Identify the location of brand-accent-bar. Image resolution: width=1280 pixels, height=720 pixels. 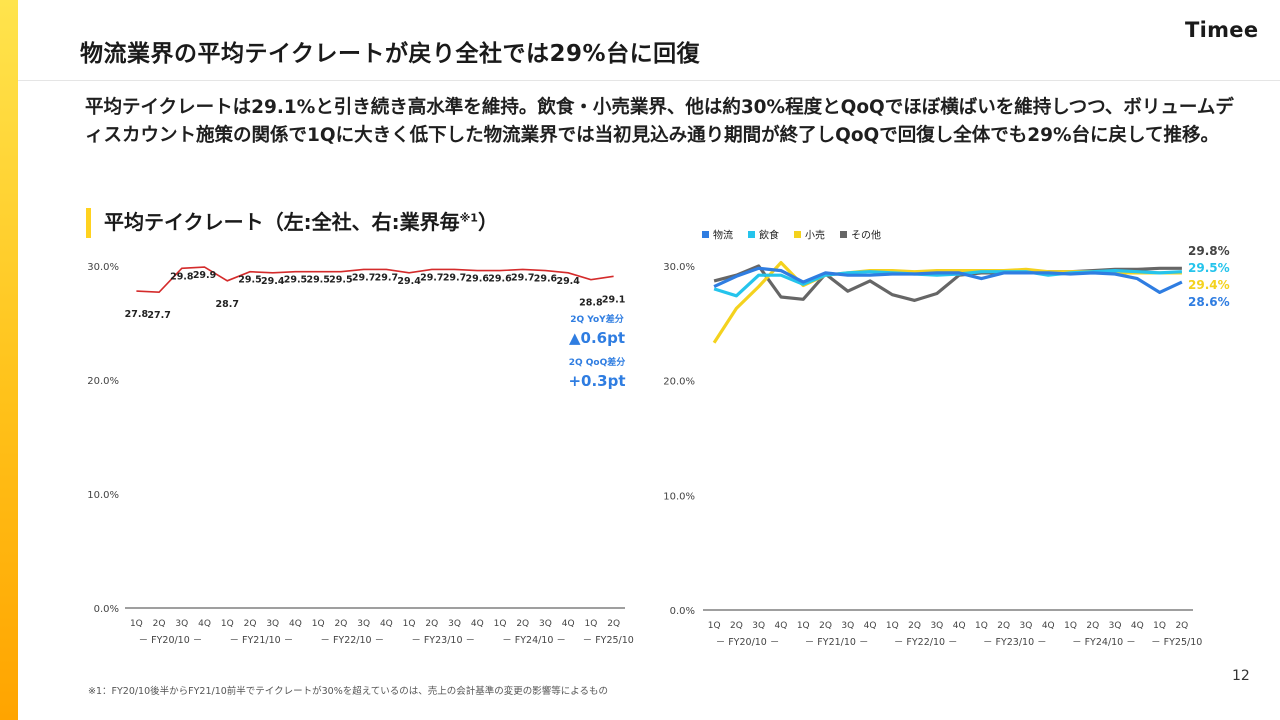
(9, 360).